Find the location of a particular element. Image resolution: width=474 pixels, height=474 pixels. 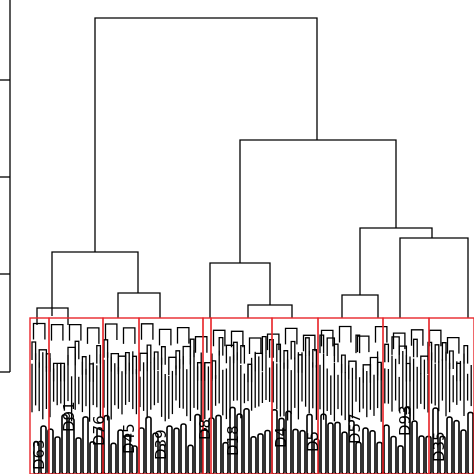

leaf-label: D91 is located at coordinates (69, 416).